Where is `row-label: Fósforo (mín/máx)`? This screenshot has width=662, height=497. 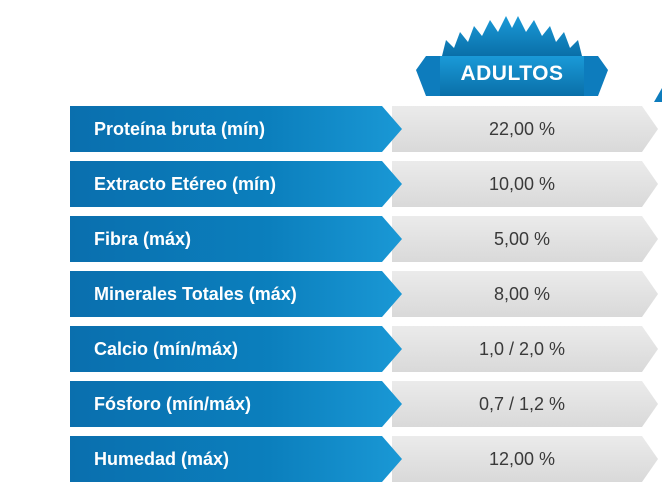 row-label: Fósforo (mín/máx) is located at coordinates (173, 404).